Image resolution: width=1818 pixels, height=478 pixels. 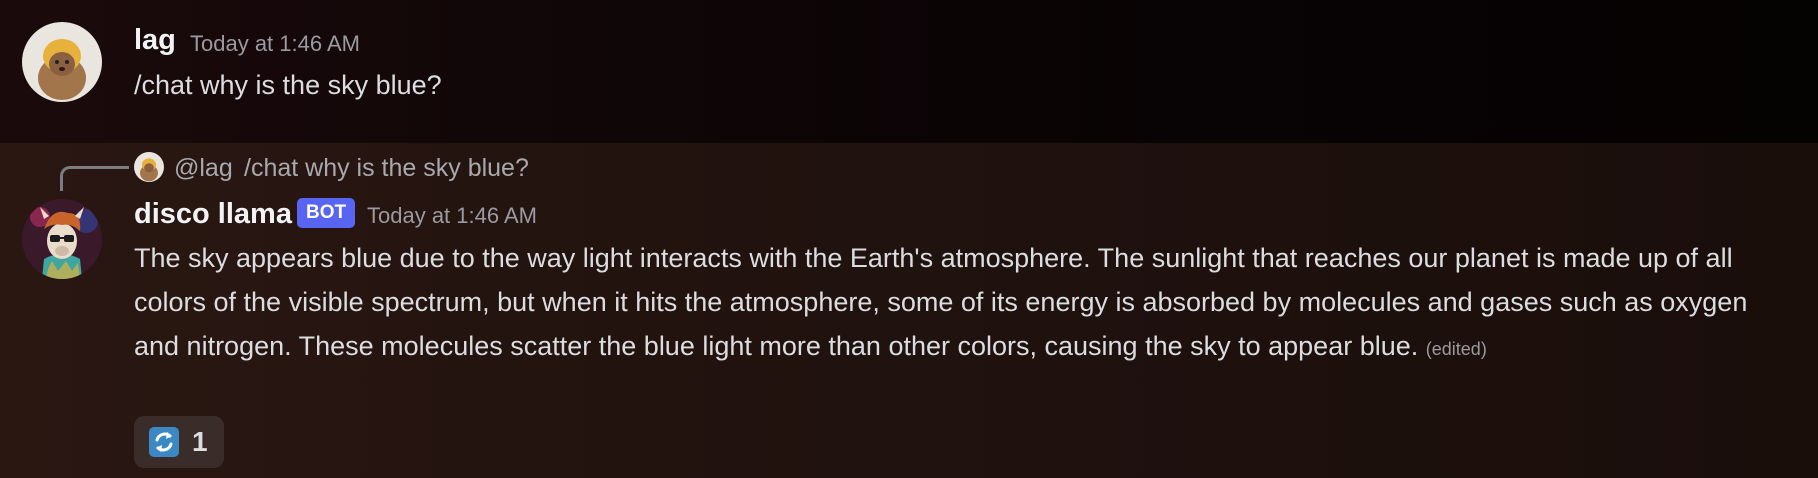 What do you see at coordinates (288, 85) in the screenshot?
I see `message-text: /chat why is the sky blue?` at bounding box center [288, 85].